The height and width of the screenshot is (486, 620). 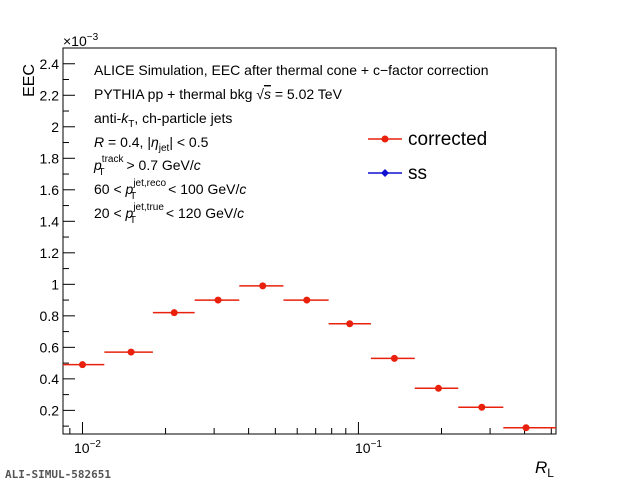 I want to click on y-tick-label: 2.2, so click(x=50, y=95).